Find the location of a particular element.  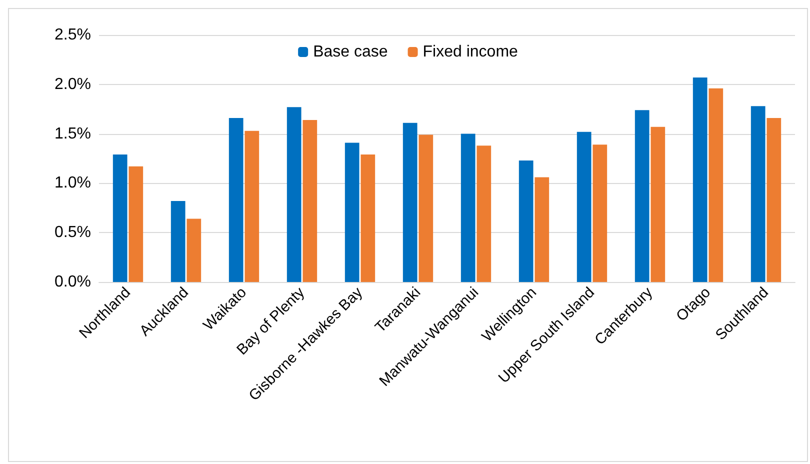

y-tick-label: 1.0% is located at coordinates (72, 183).